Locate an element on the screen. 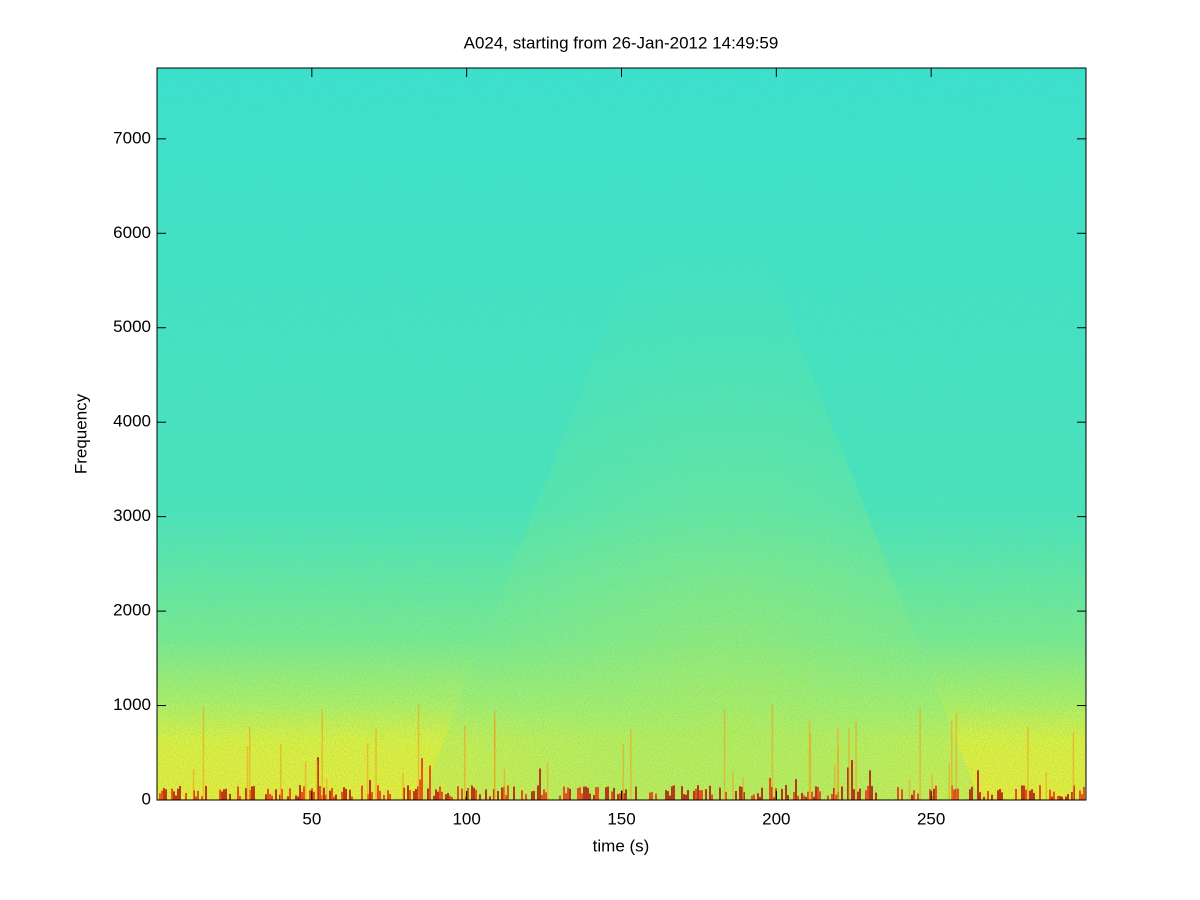 Image resolution: width=1200 pixels, height=900 pixels. x-tick-label: 250 is located at coordinates (931, 818).